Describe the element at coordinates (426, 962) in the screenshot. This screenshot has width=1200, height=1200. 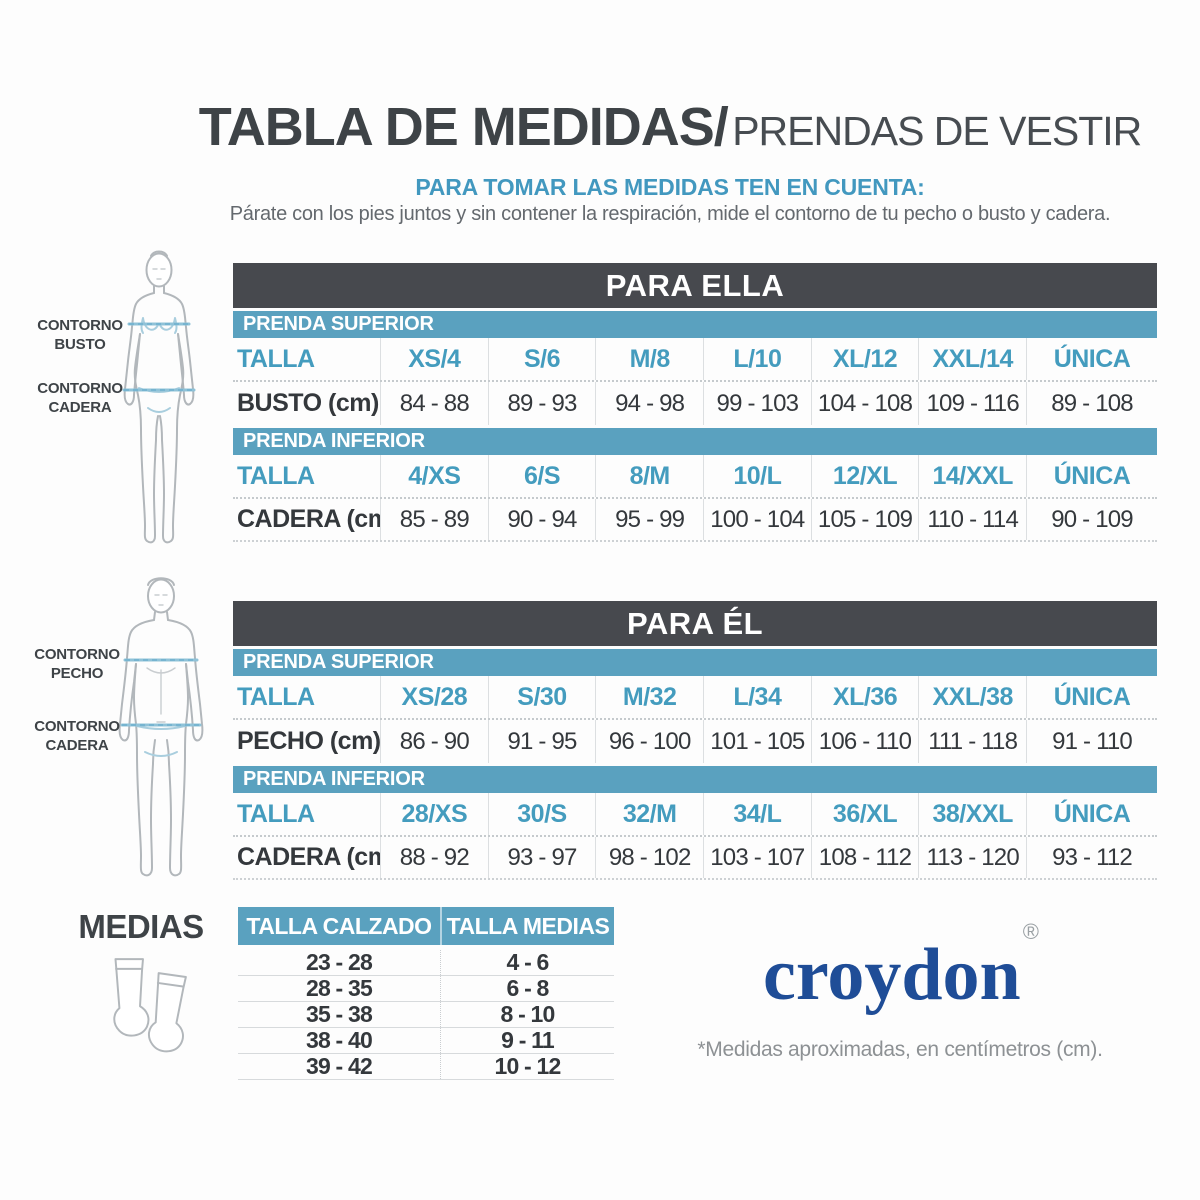
I see `socks-table-row: 23 - 28 4 - 6` at that location.